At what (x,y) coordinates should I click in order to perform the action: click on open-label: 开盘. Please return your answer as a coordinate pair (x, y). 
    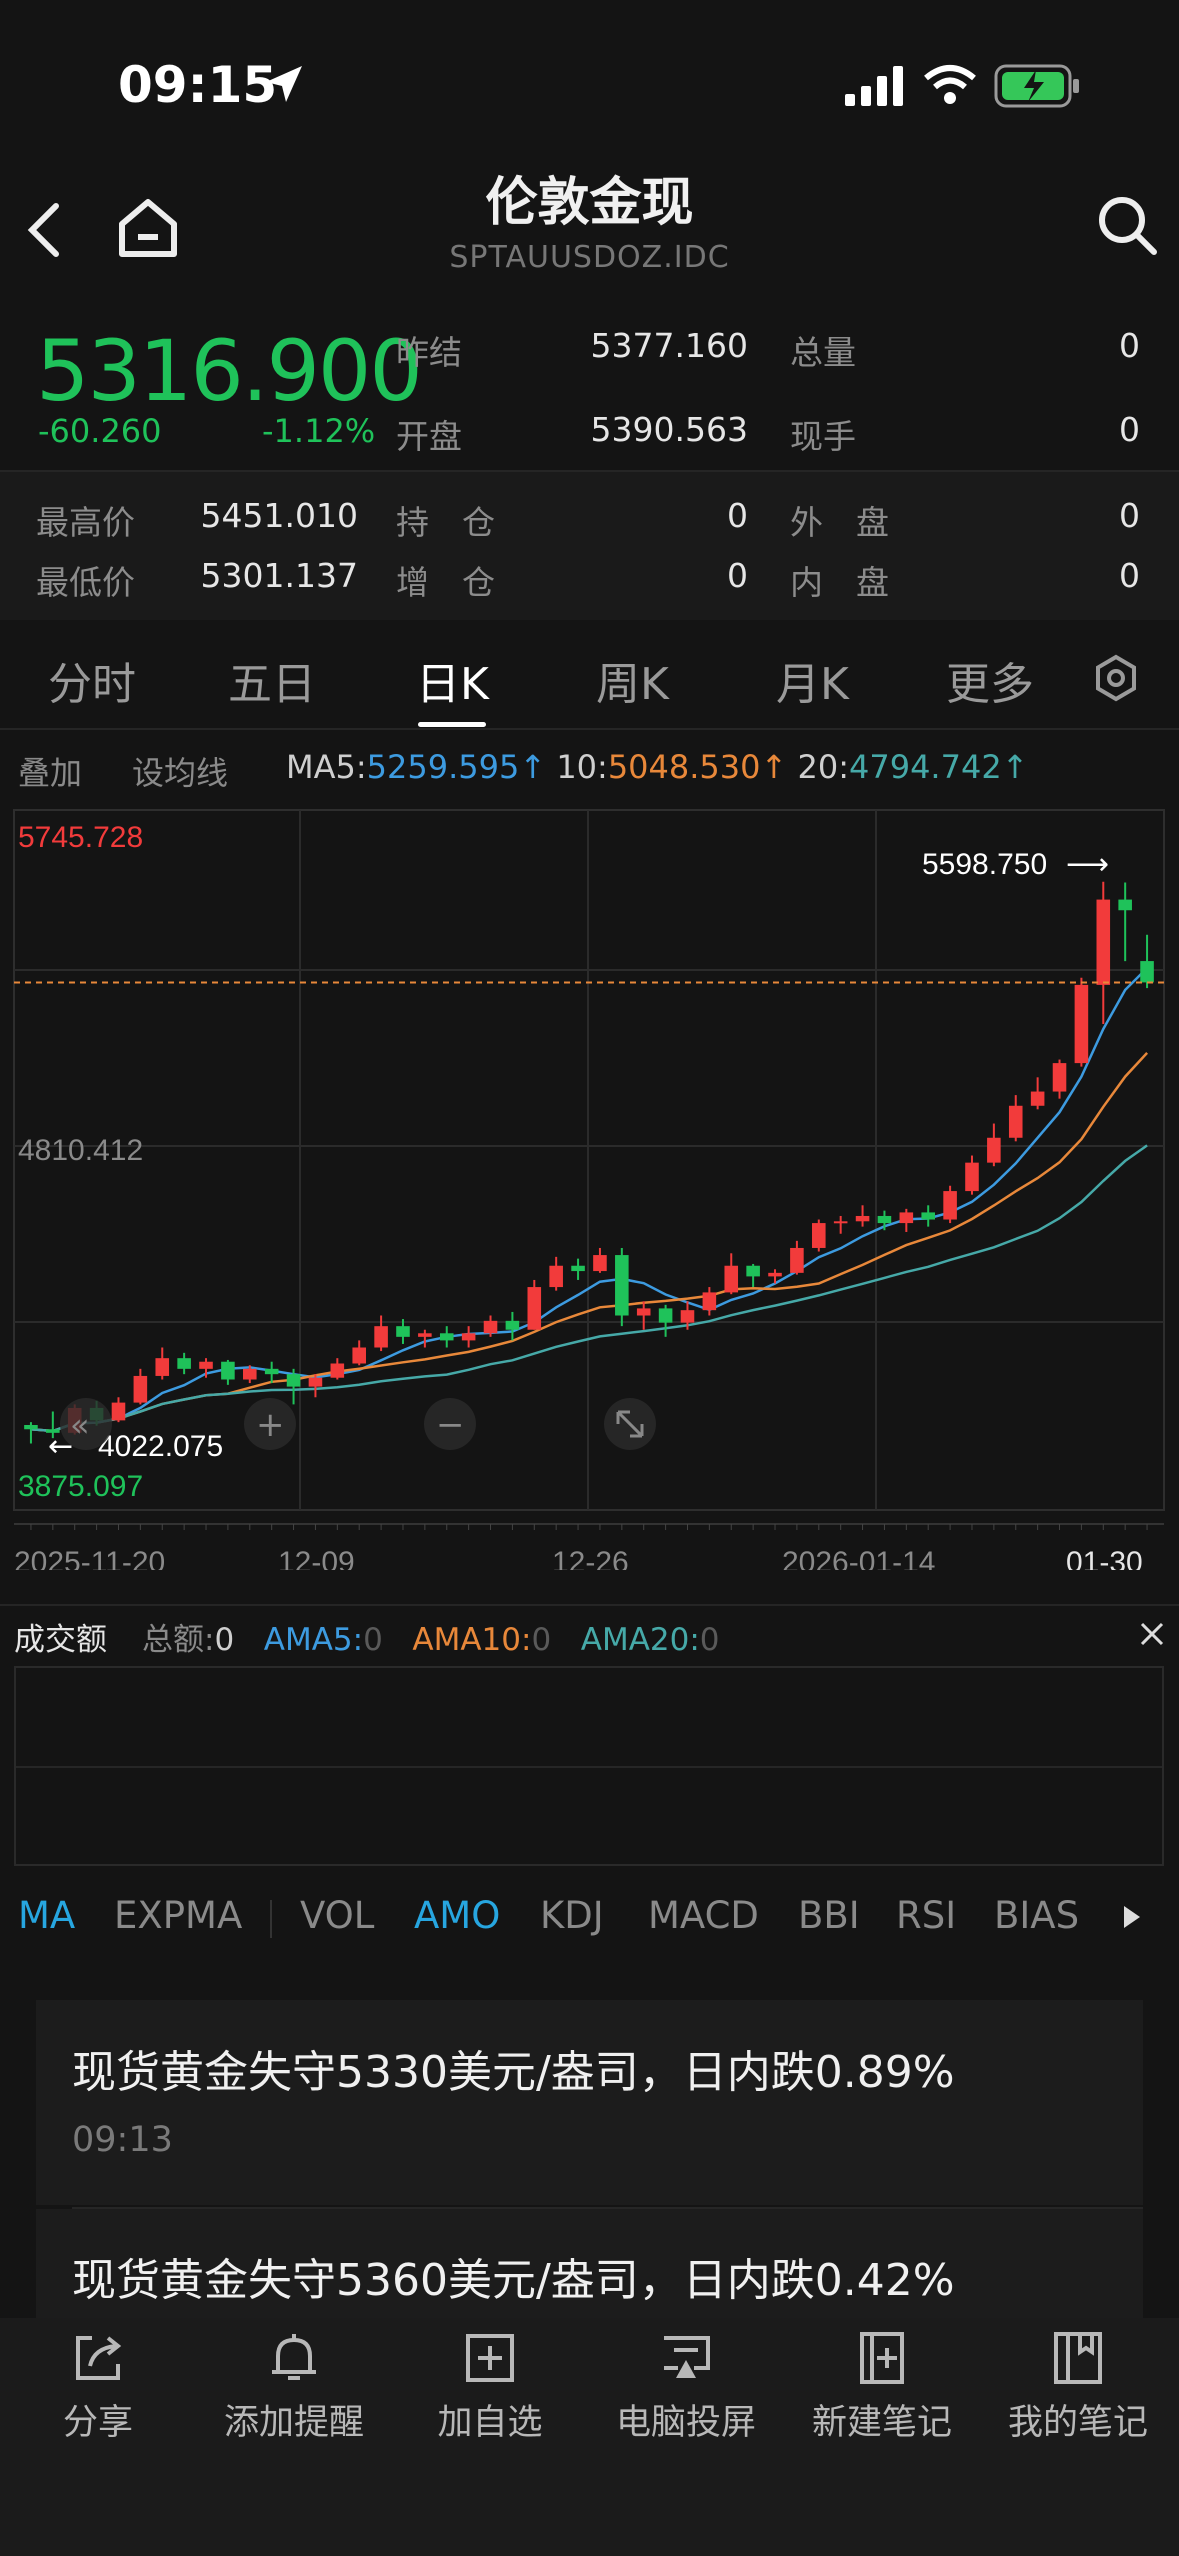
    Looking at the image, I should click on (429, 436).